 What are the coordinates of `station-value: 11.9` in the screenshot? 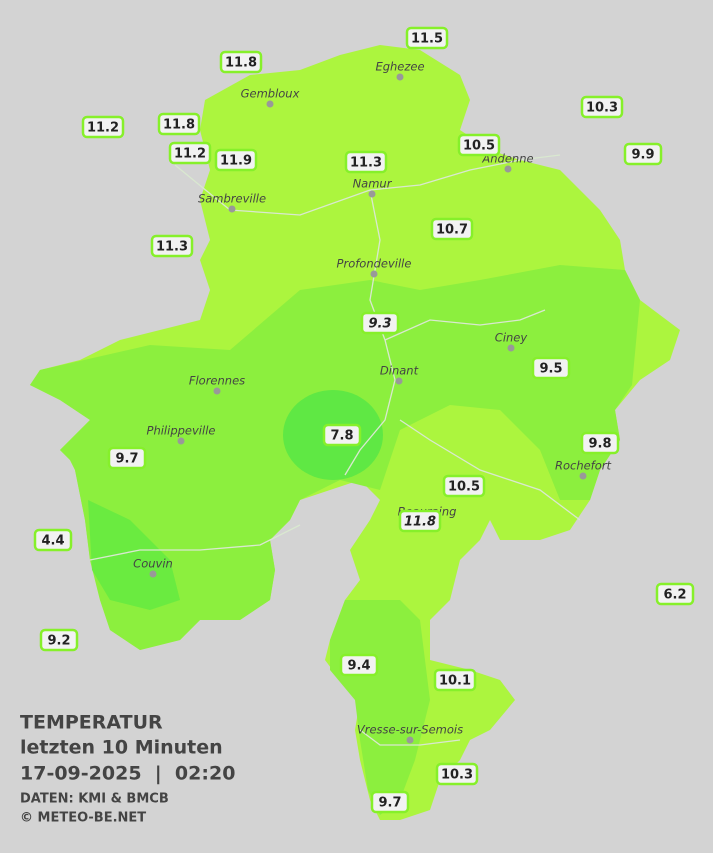 It's located at (236, 161).